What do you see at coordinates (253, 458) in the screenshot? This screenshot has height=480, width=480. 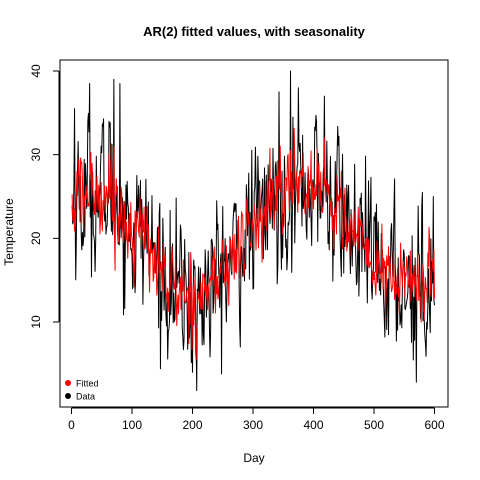 I see `x-axis-label: Day` at bounding box center [253, 458].